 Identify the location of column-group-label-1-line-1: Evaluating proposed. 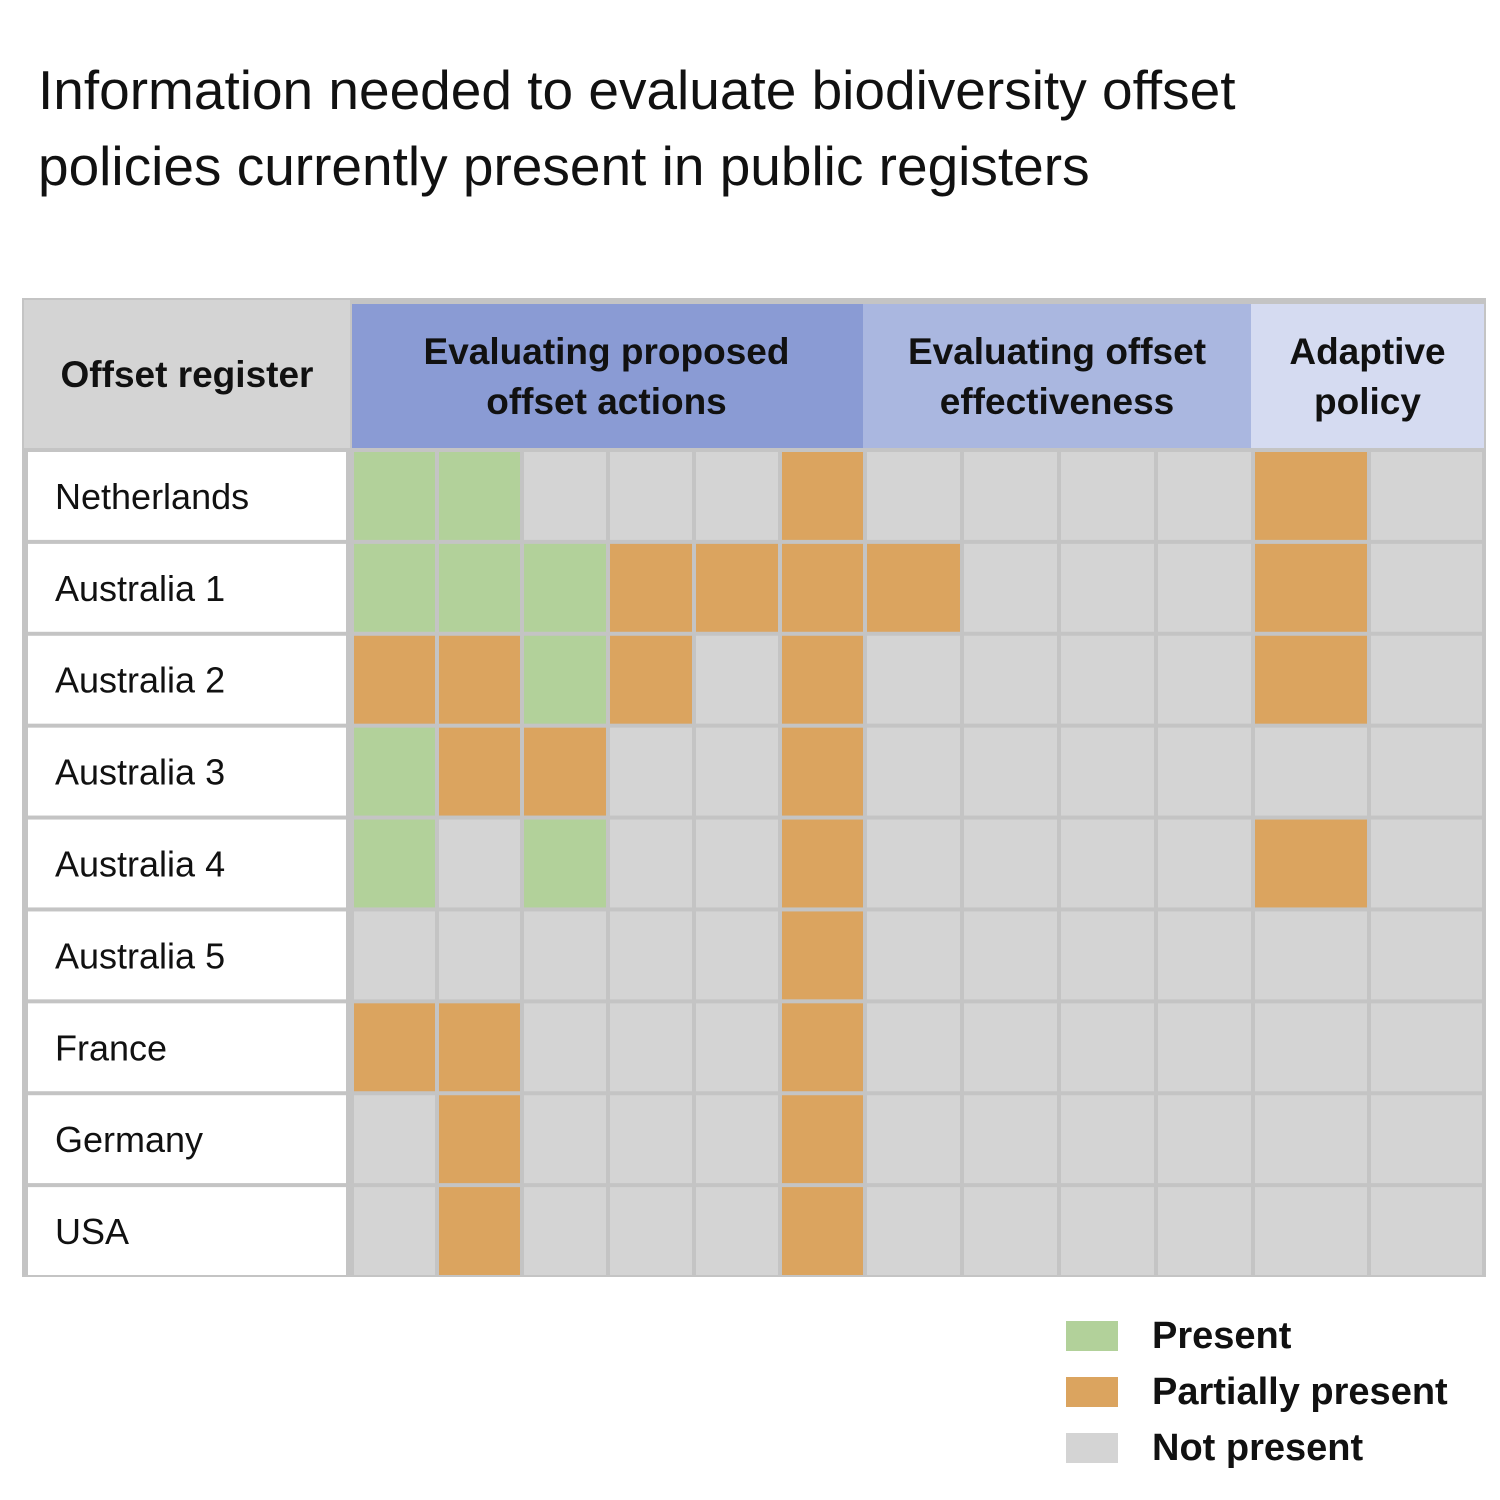
(607, 351).